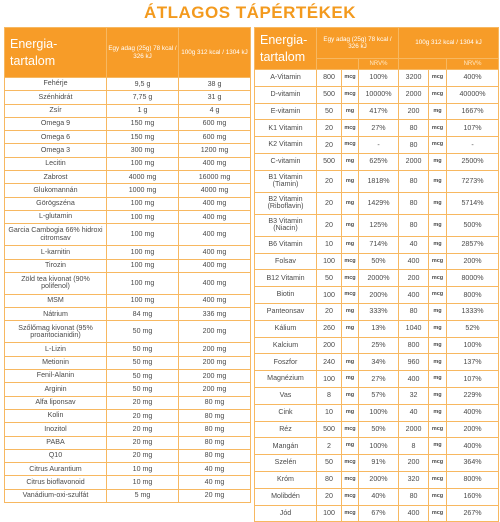  I want to click on table-row: B3 Vitamin (Niacin) 20 mg 125% 80 mg 500%, so click(377, 225).